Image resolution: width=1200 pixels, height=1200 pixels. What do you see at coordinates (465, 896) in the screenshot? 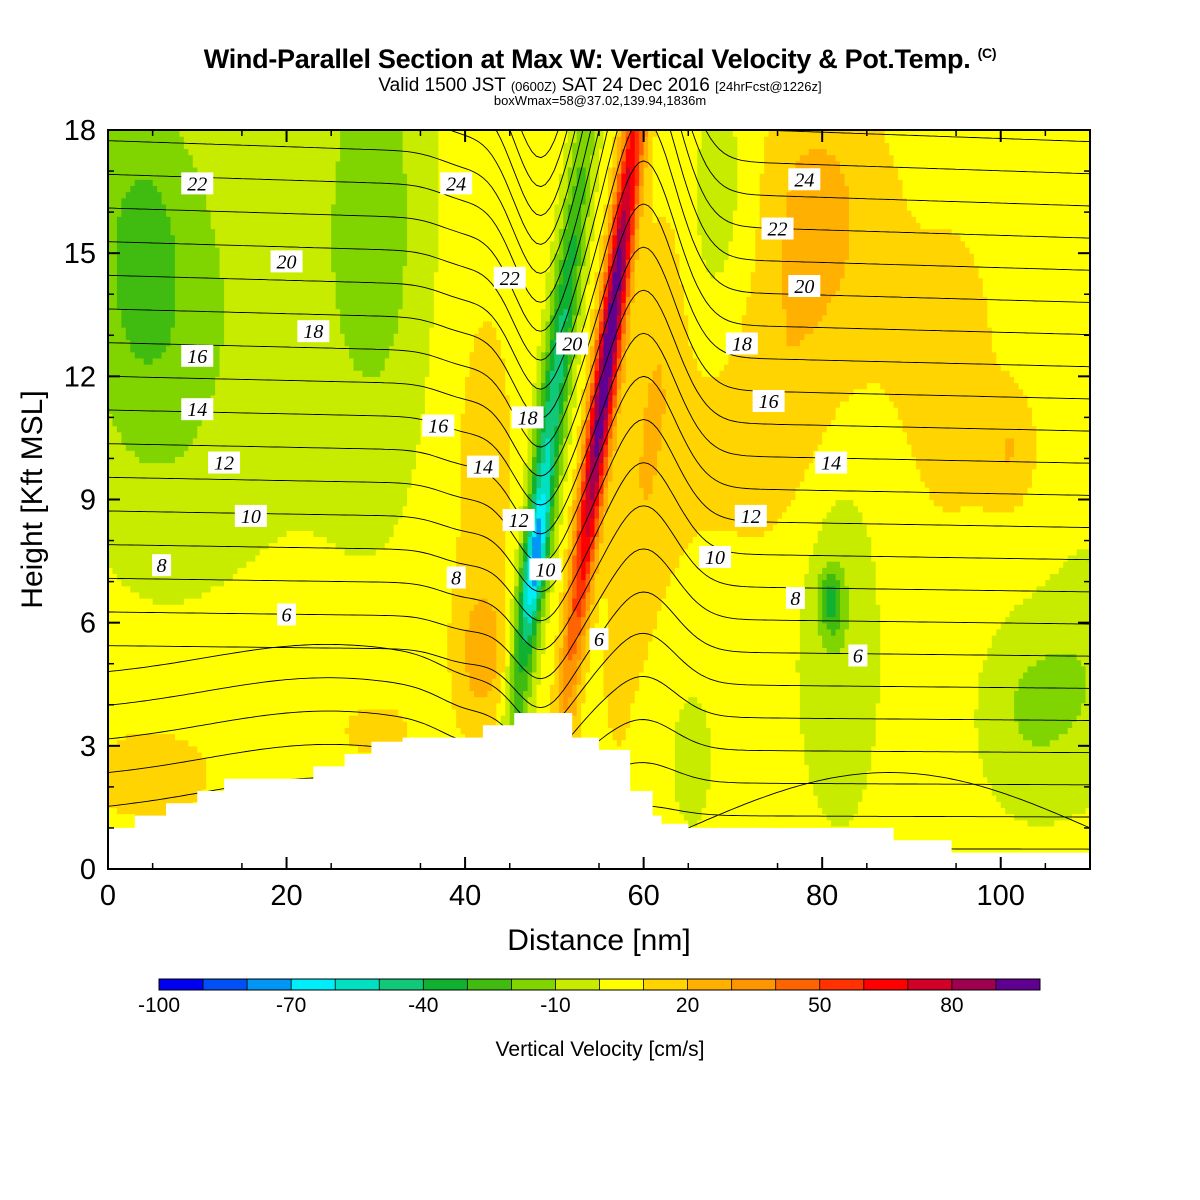
I see `x-tick-label: 40` at bounding box center [465, 896].